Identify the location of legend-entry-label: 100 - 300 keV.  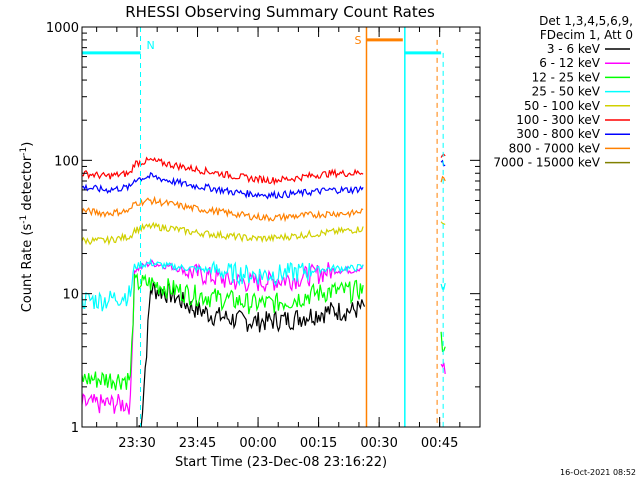
(558, 120).